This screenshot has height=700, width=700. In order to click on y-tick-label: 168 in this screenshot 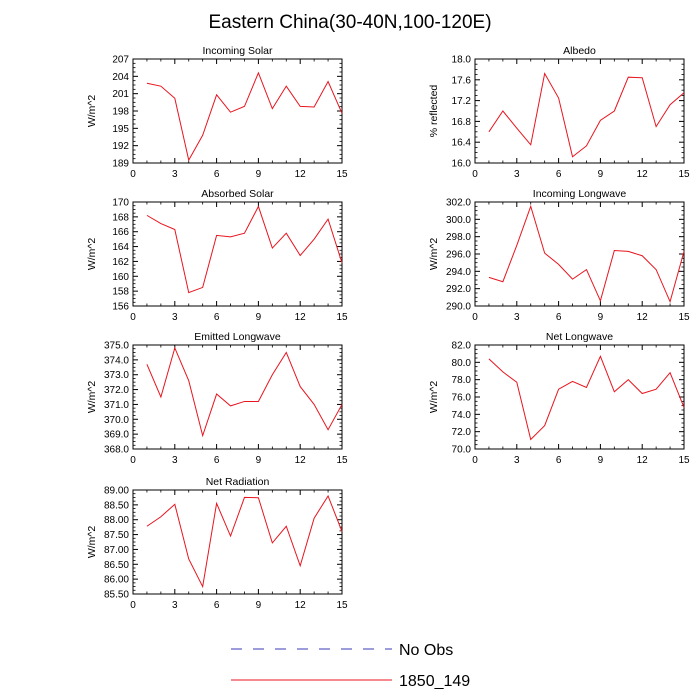, I will do `click(120, 217)`.